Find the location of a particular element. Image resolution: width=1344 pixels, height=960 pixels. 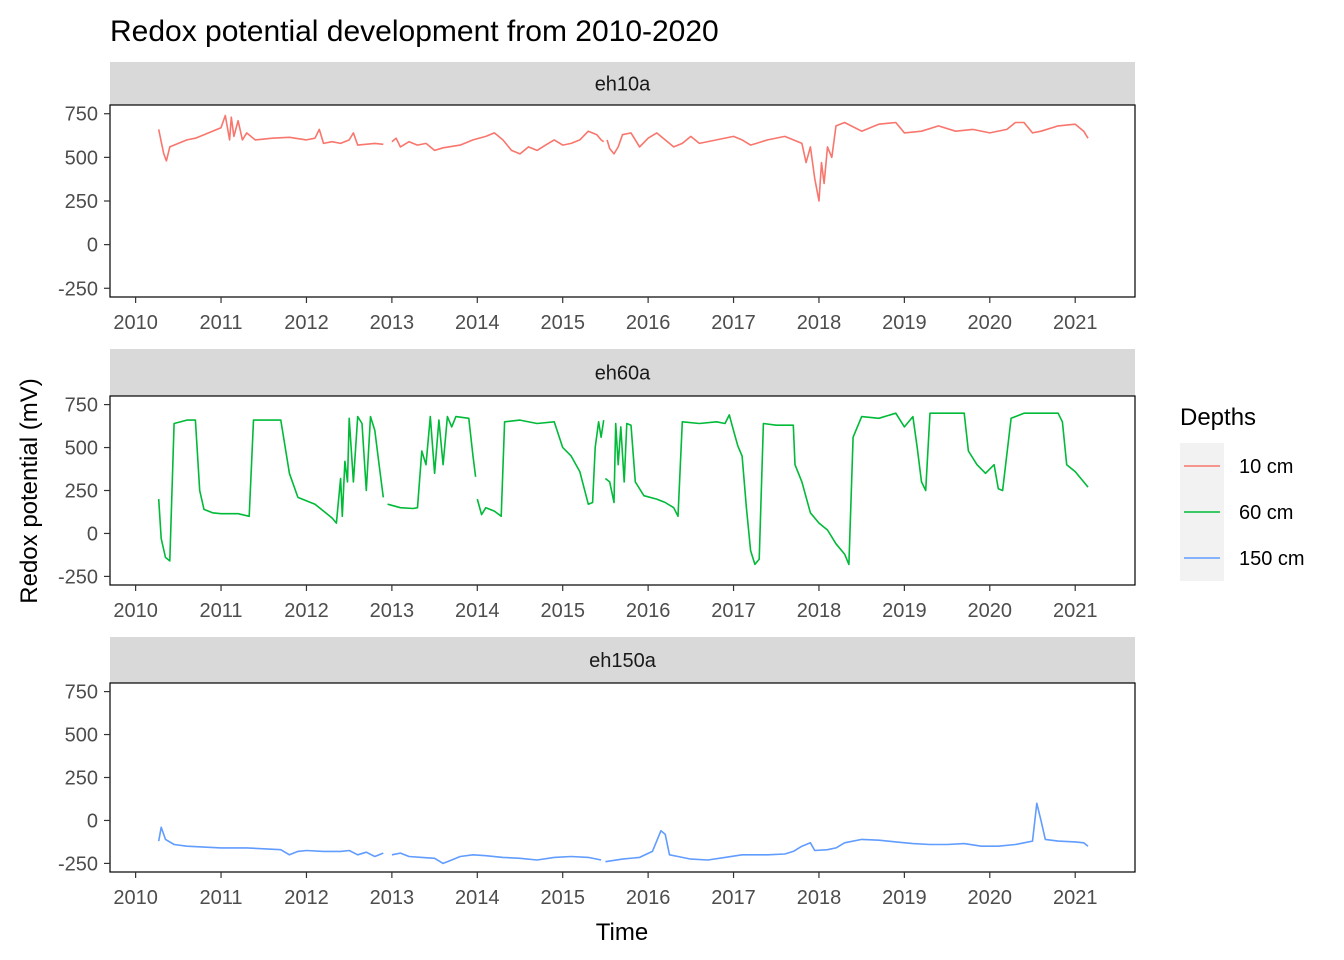

strip-label: eh150a is located at coordinates (623, 661).